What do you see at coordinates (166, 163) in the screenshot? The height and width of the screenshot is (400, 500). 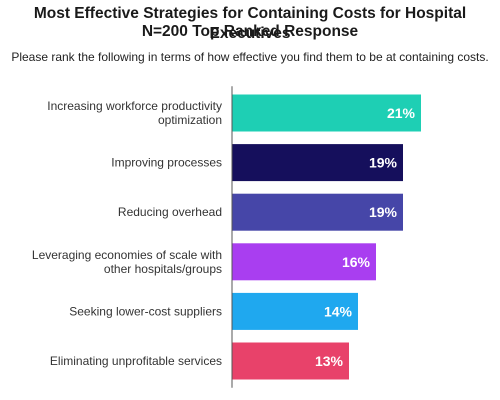 I see `category-label-1: Improving processes` at bounding box center [166, 163].